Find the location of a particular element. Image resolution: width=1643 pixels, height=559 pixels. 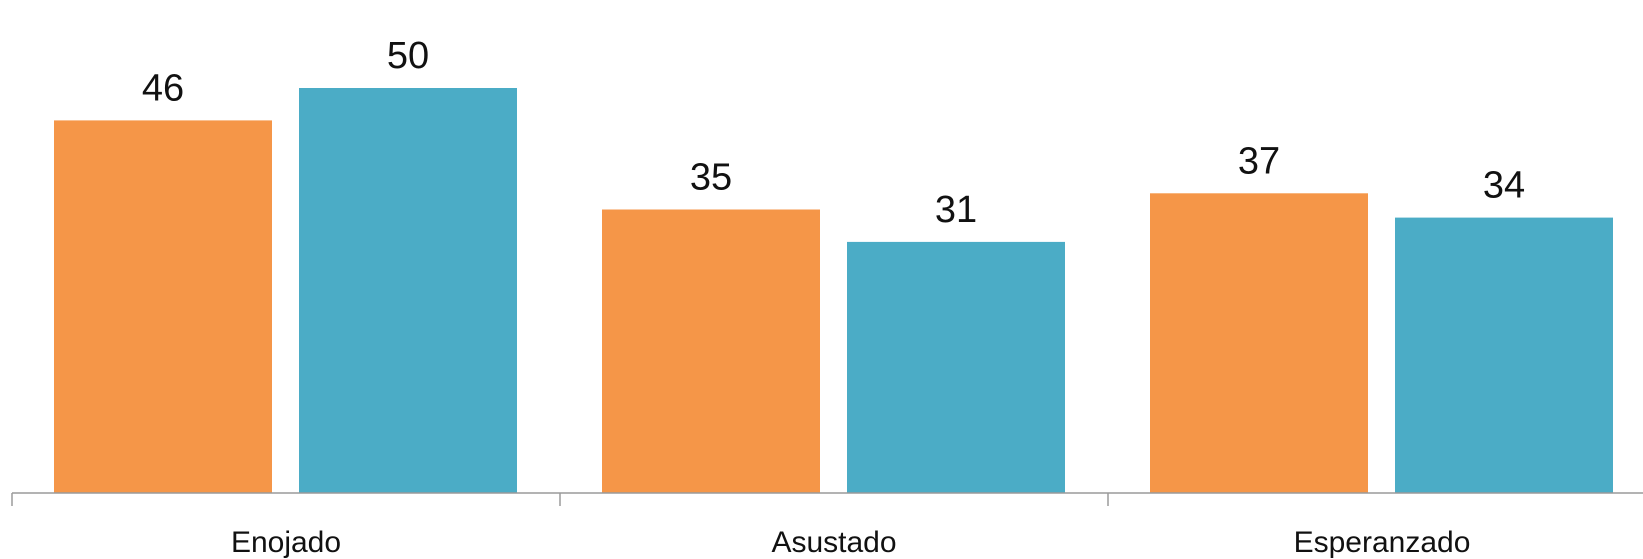

x-axis: Enojado Asustado Esperanzado is located at coordinates (827, 525).